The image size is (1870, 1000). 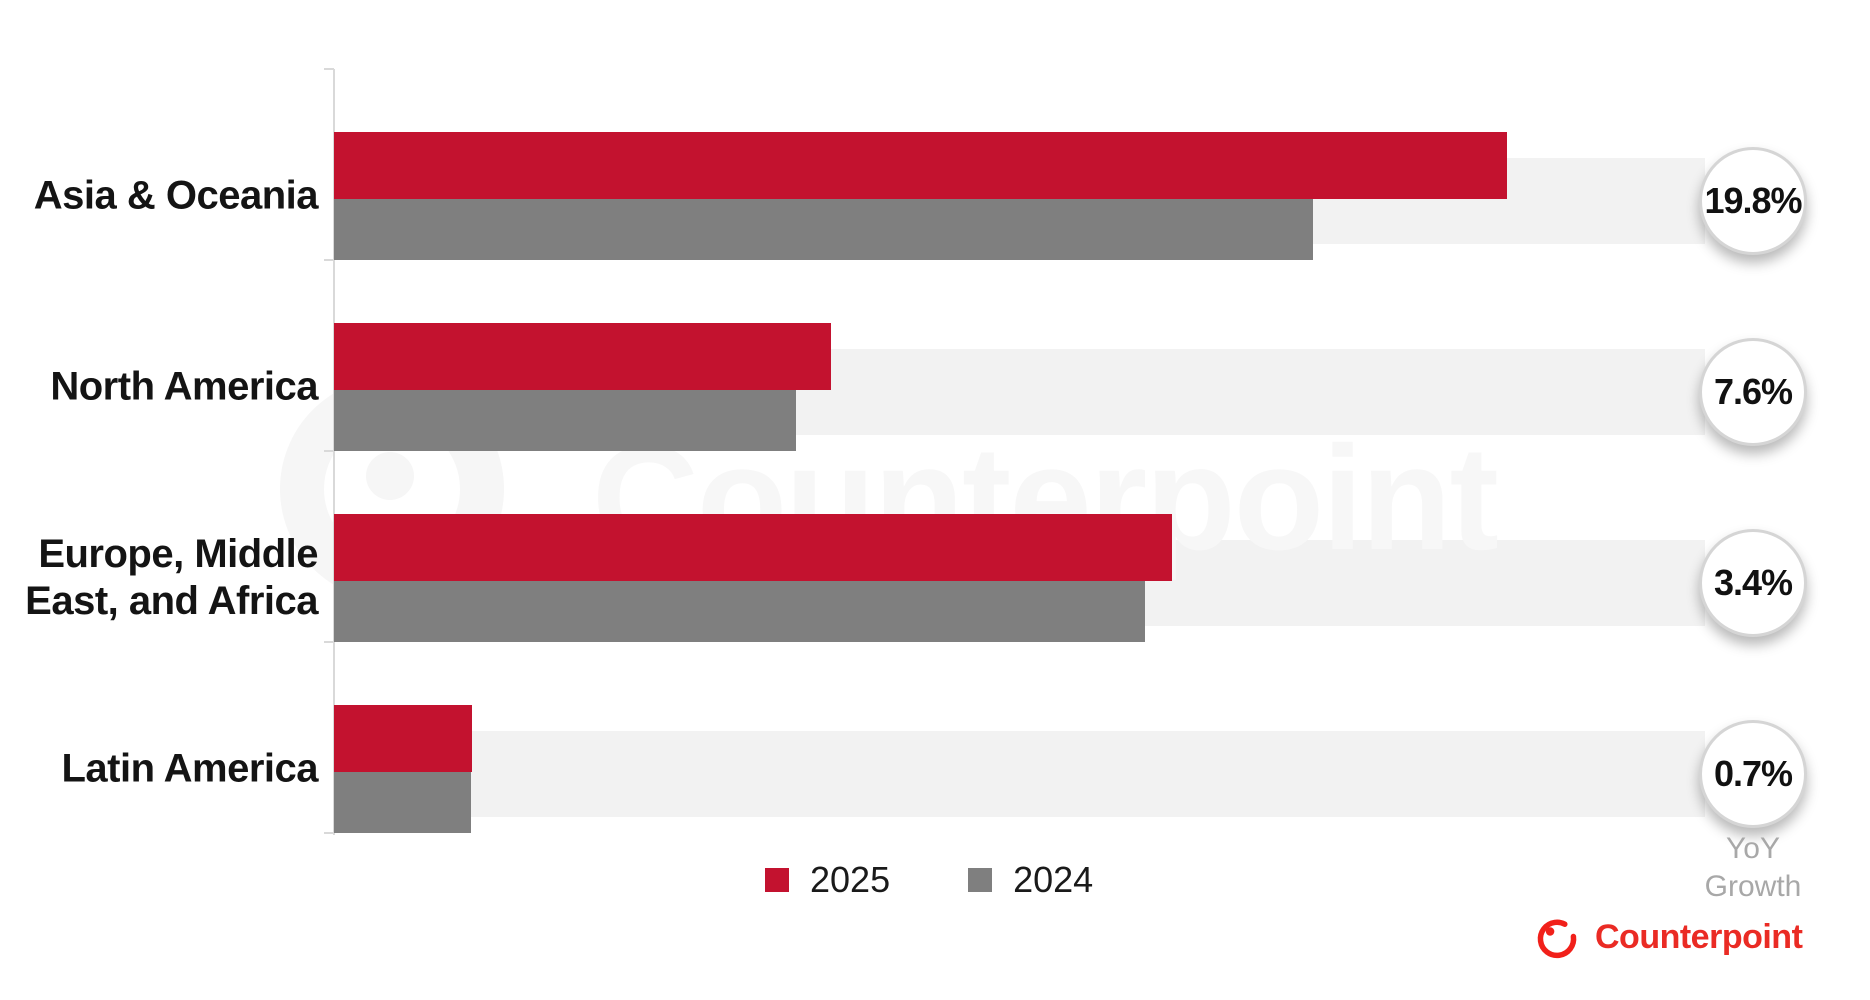 What do you see at coordinates (184, 386) in the screenshot?
I see `category-label-line: North America` at bounding box center [184, 386].